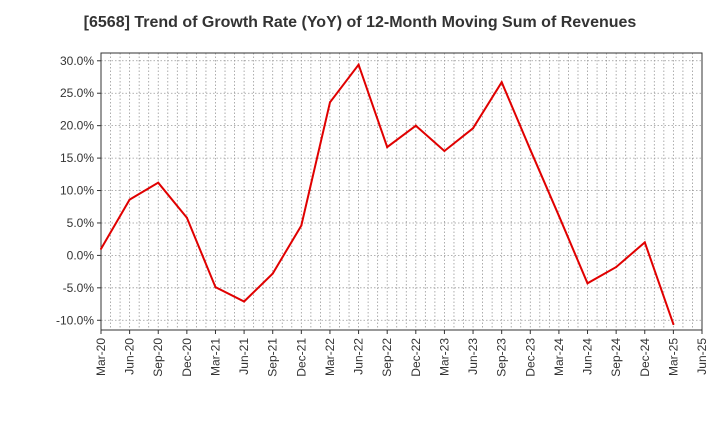 Image resolution: width=720 pixels, height=440 pixels. I want to click on y-tick-label: 10.0%, so click(77, 191).